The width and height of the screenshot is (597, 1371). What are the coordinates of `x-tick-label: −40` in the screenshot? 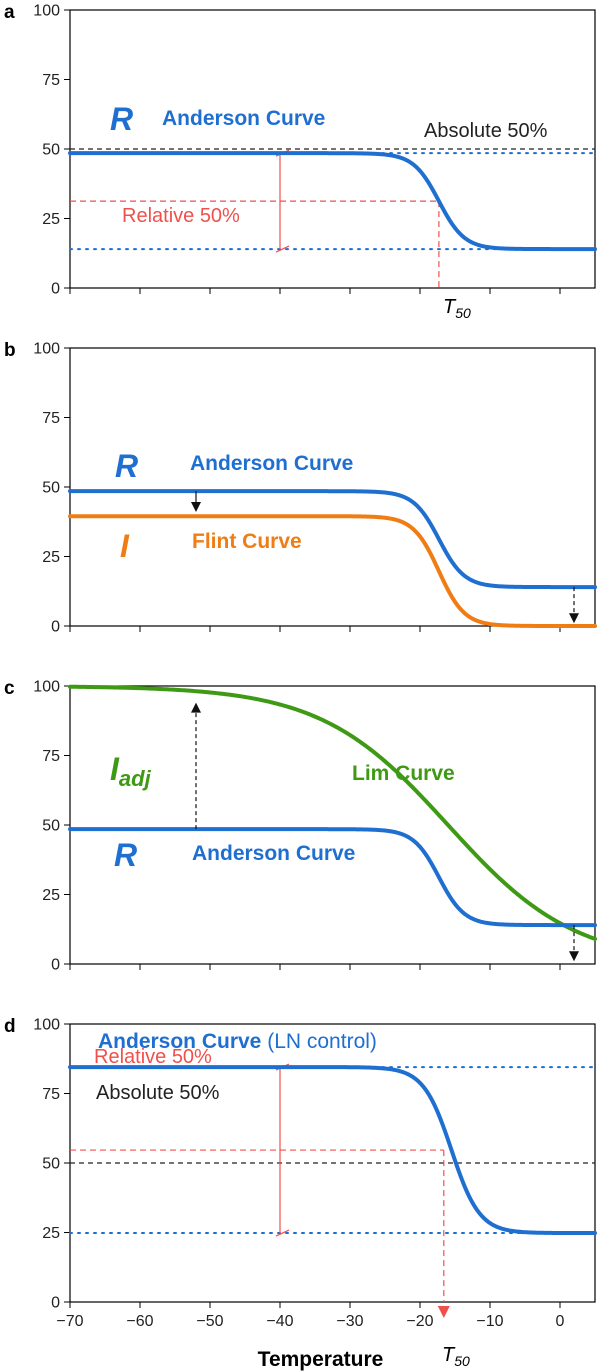 It's located at (279, 1321).